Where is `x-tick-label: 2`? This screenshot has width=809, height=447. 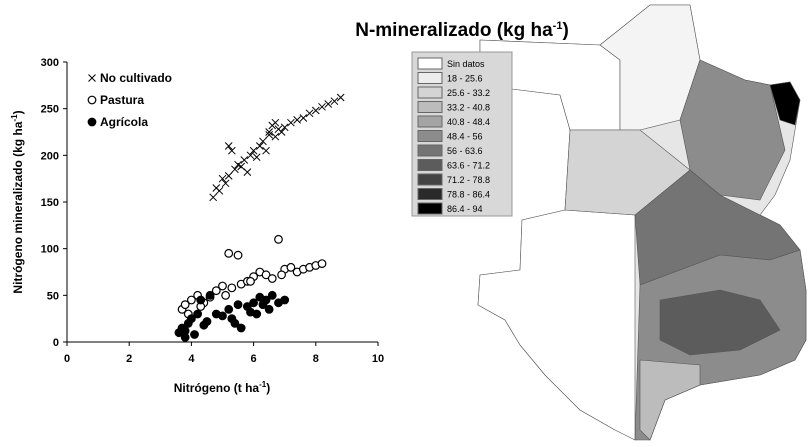 x-tick-label: 2 is located at coordinates (129, 359).